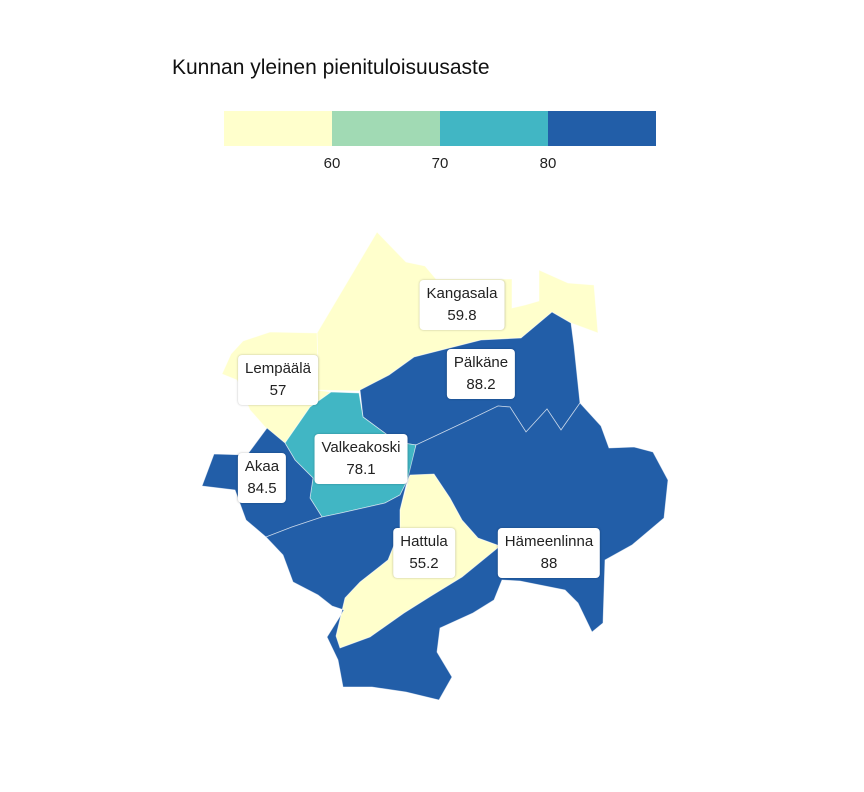 This screenshot has height=792, width=864. Describe the element at coordinates (361, 459) in the screenshot. I see `label-valkeakoski: Valkeakoski 78.1` at that location.